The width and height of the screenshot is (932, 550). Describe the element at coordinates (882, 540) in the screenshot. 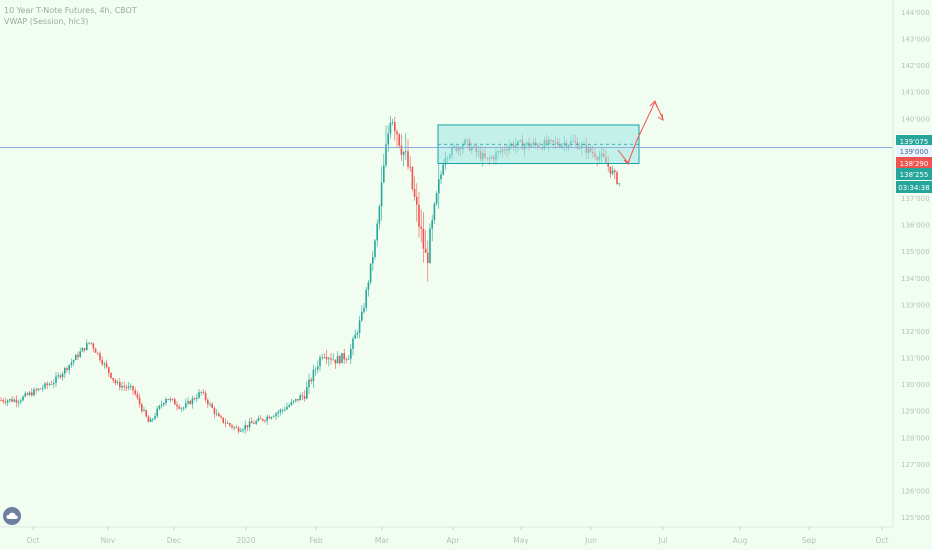

I see `x-tick-label: Oct` at that location.